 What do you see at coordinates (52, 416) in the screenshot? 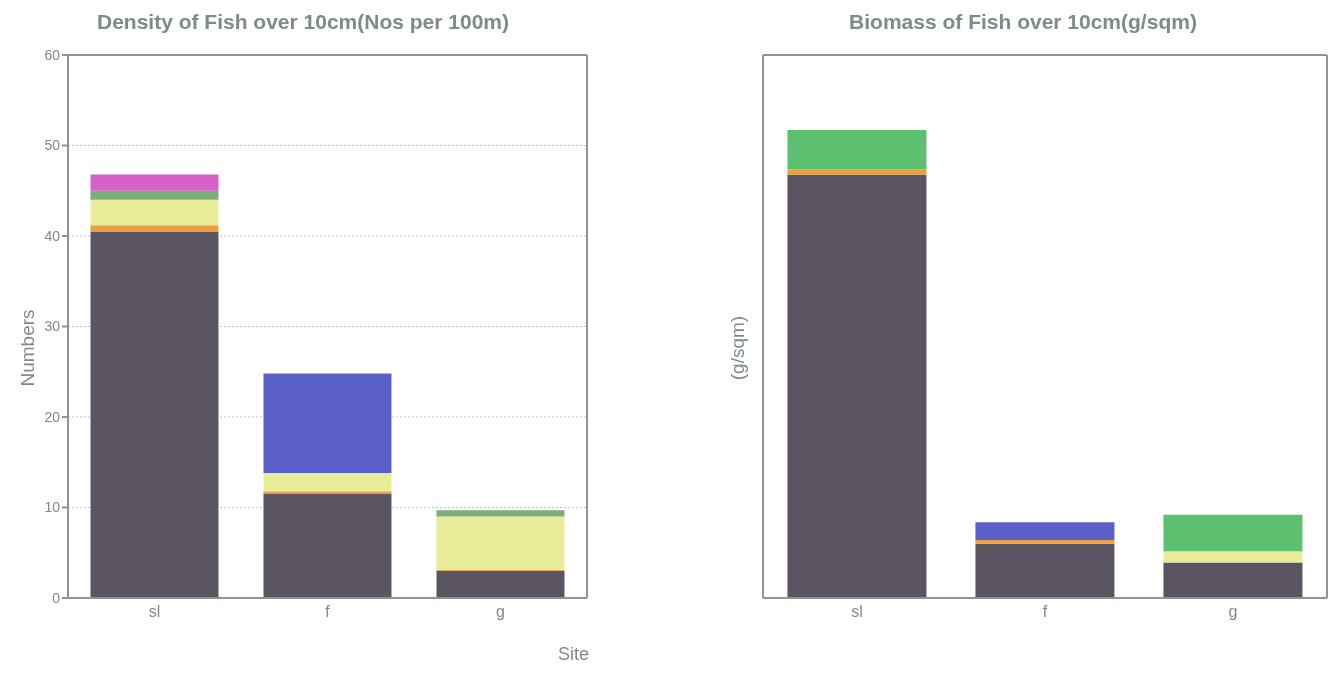
I see `y-tick-label: 20` at bounding box center [52, 416].